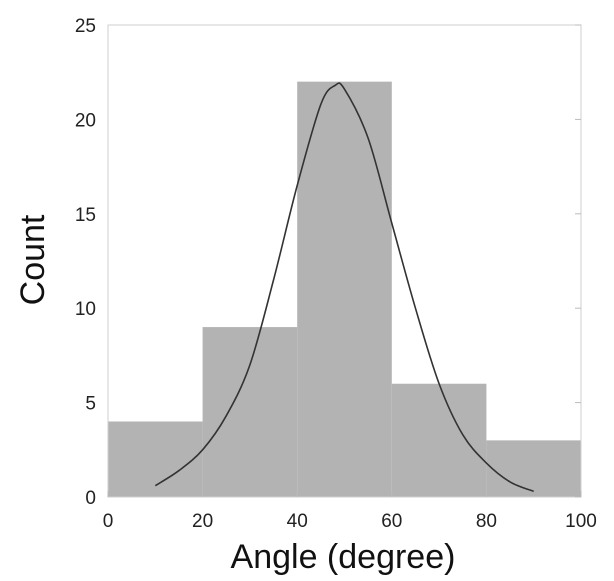 The height and width of the screenshot is (581, 614). What do you see at coordinates (297, 521) in the screenshot?
I see `x-tick-label: 40` at bounding box center [297, 521].